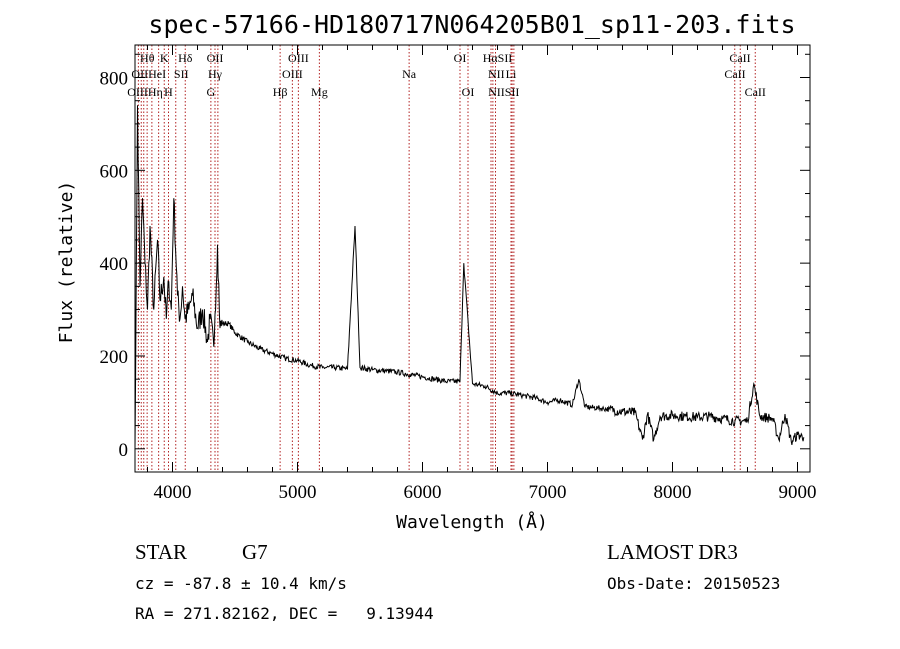  I want to click on object-subclass: G7, so click(255, 552).